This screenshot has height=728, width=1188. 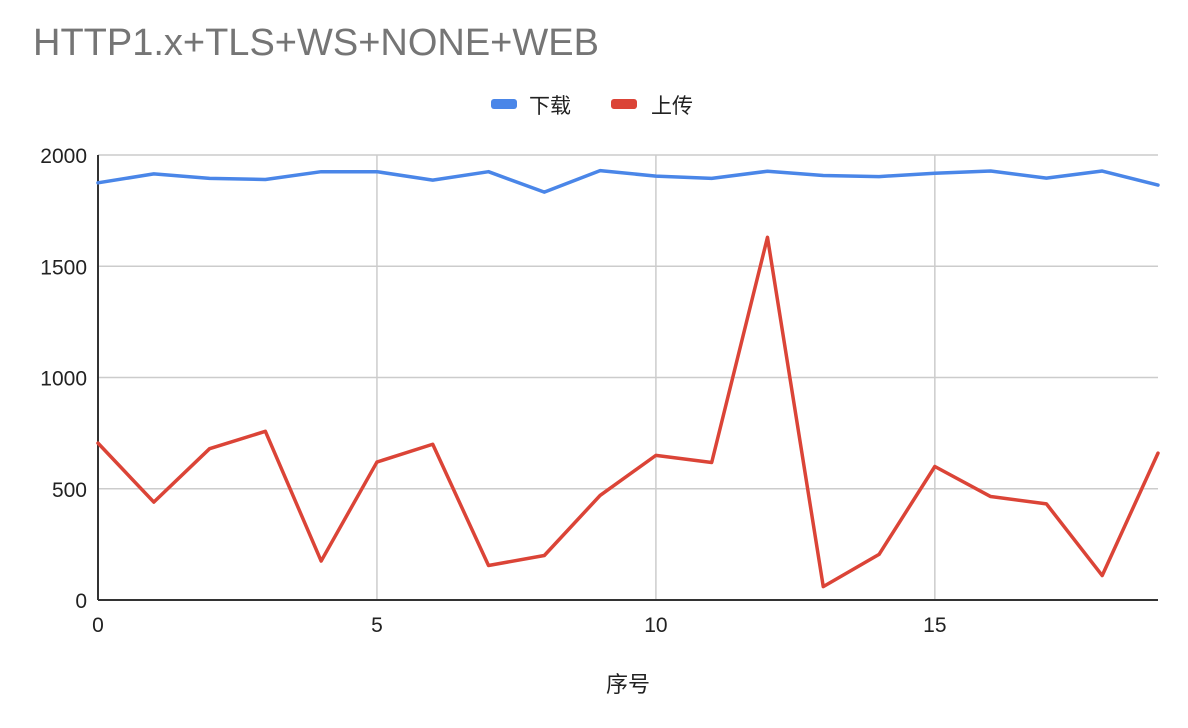 I want to click on y-tick-label: 500, so click(x=69, y=490).